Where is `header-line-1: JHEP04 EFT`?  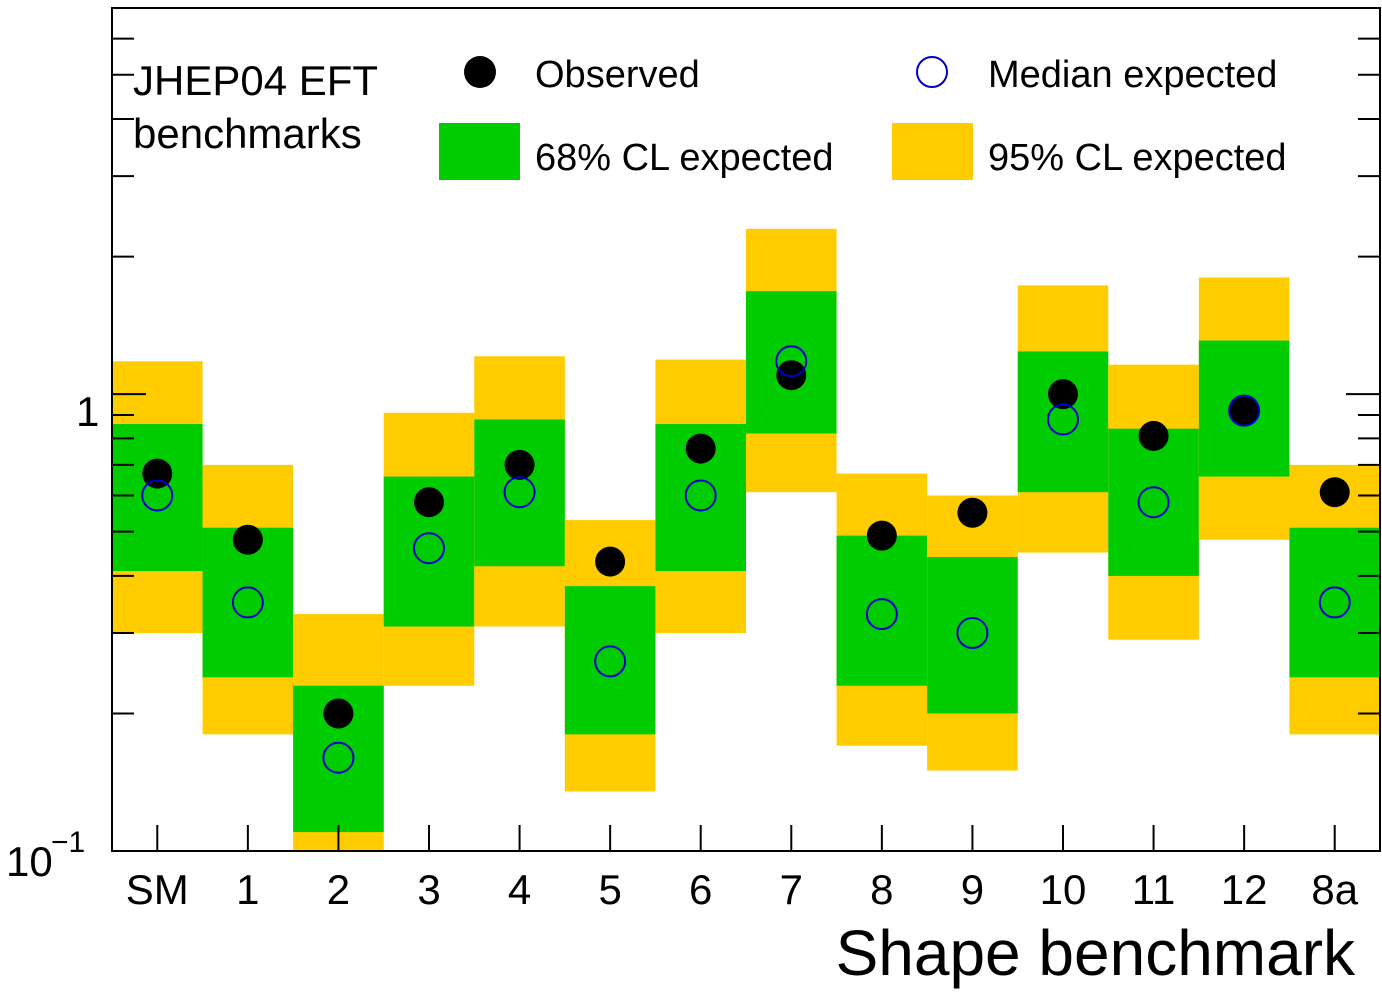
header-line-1: JHEP04 EFT is located at coordinates (255, 80).